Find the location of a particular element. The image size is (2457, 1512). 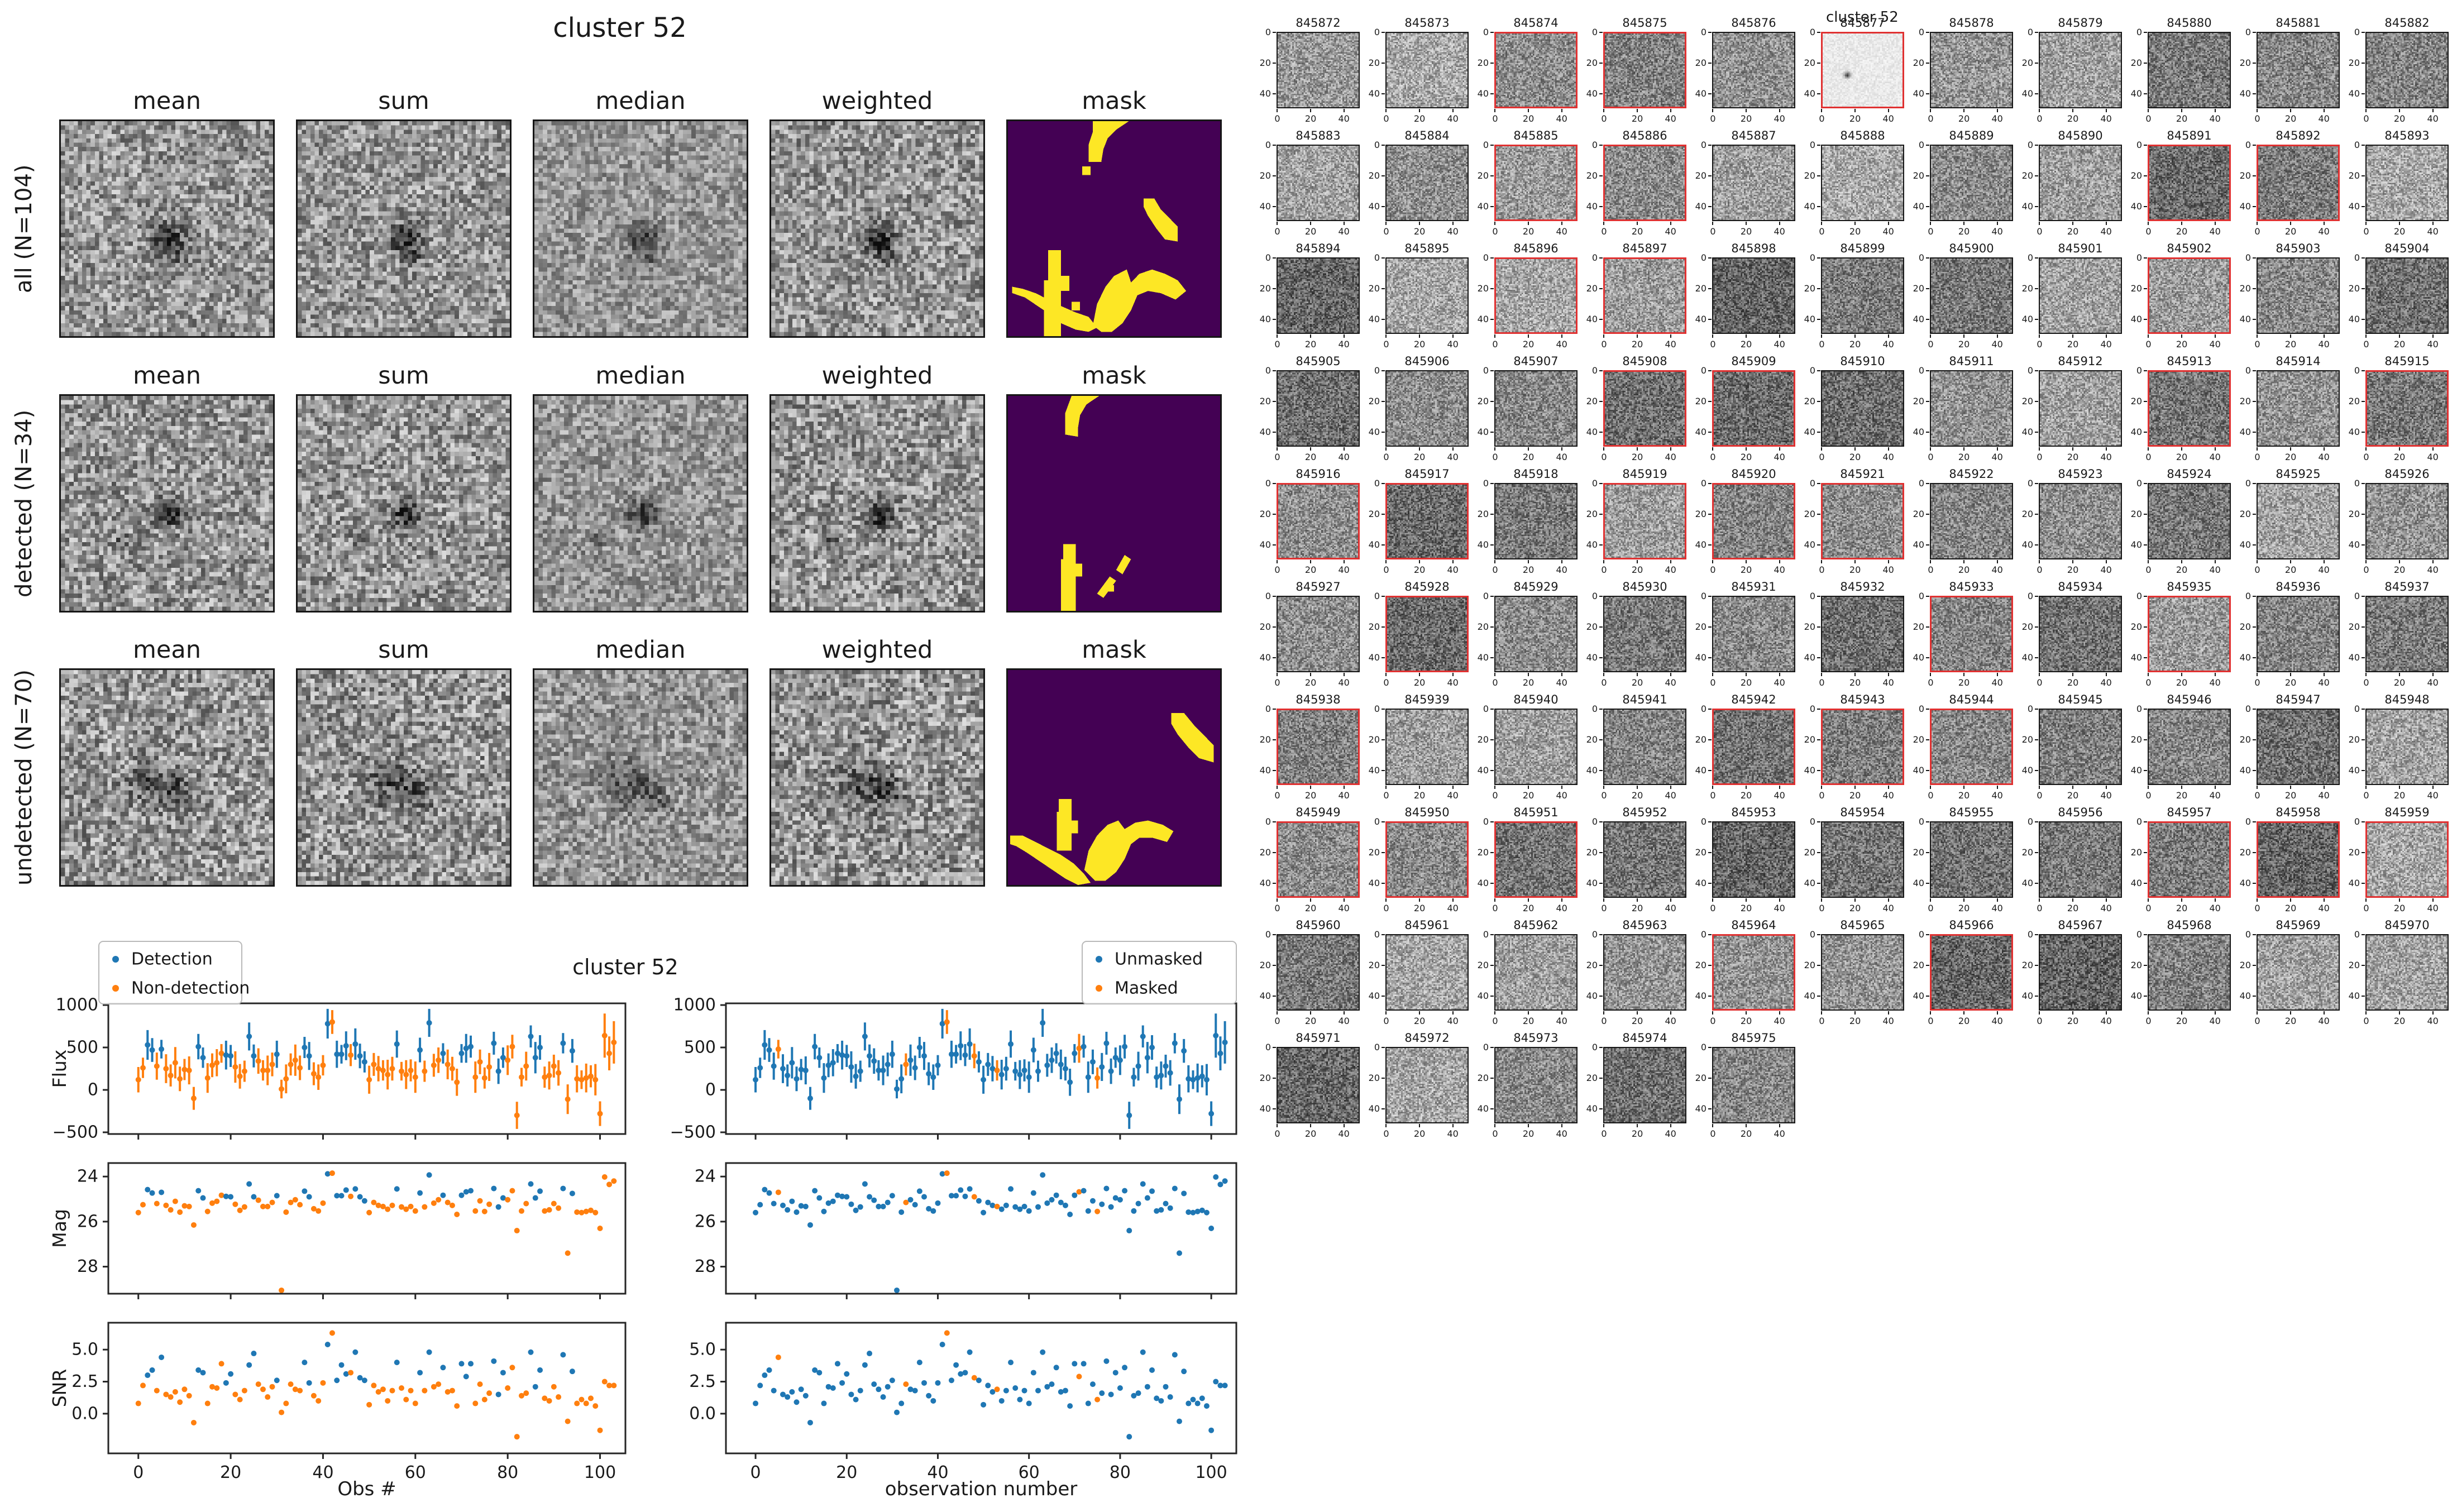

cutout-title: 845934 is located at coordinates (2080, 587).